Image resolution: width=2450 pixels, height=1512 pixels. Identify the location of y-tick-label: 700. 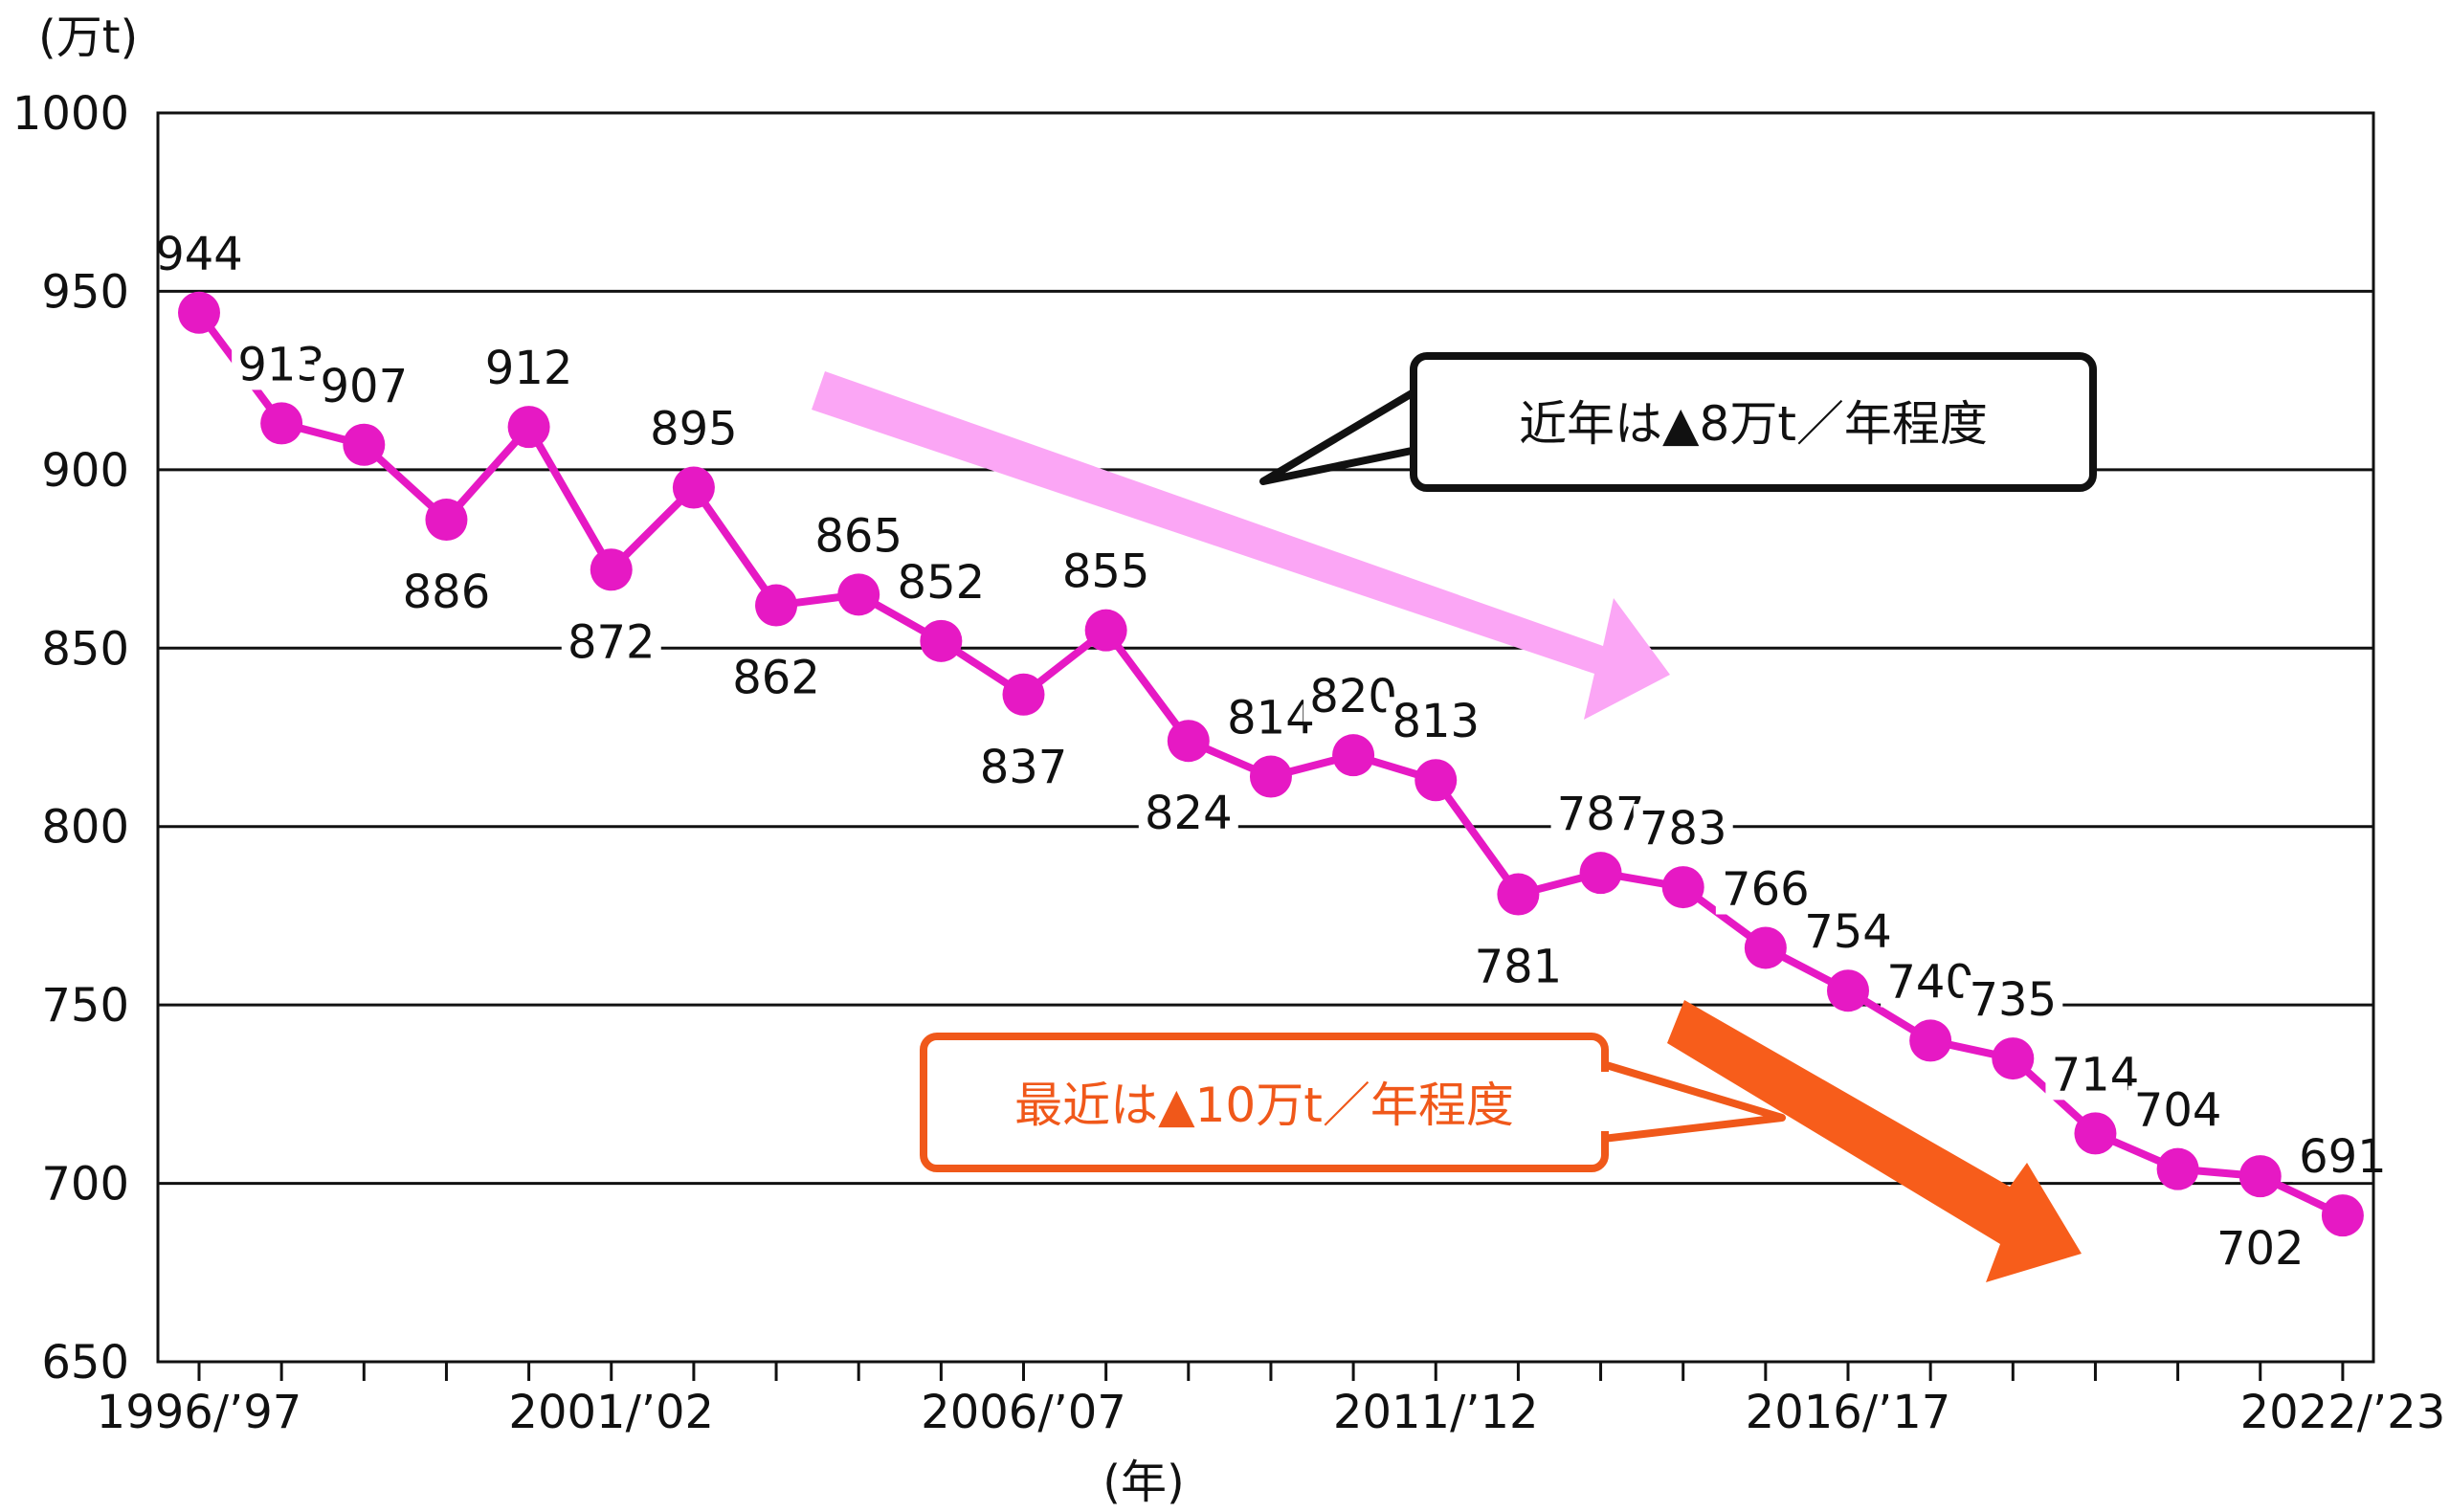
(85, 1185).